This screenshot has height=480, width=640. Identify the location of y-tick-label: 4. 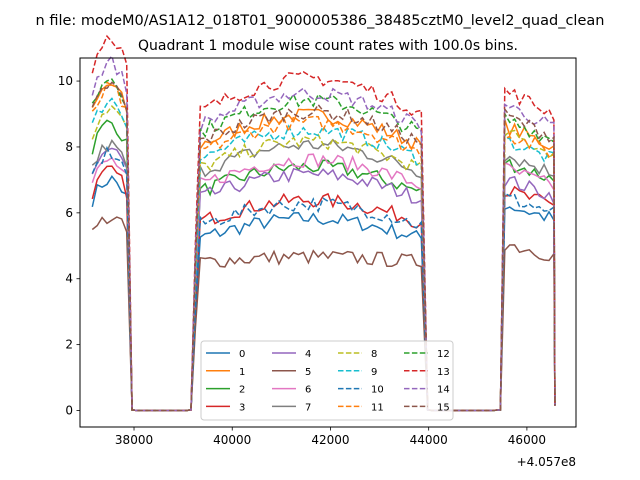
(69, 279).